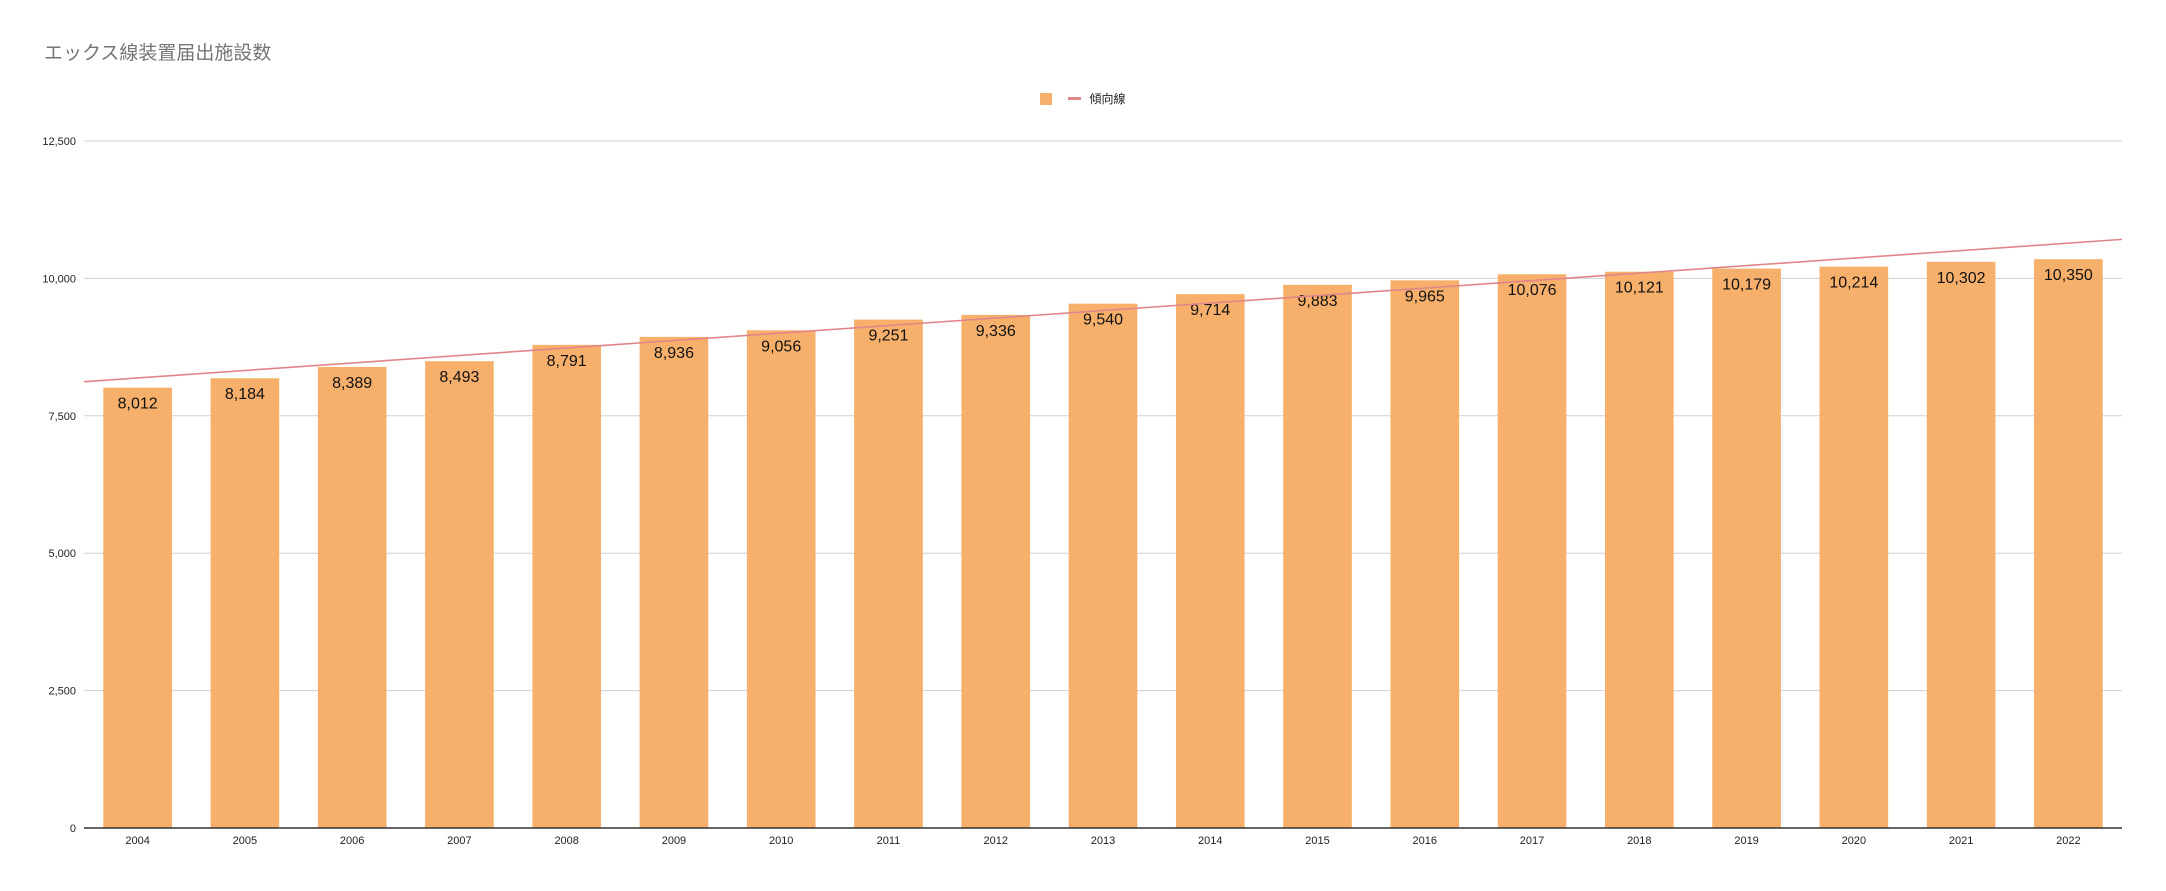 The height and width of the screenshot is (891, 2166). Describe the element at coordinates (62, 417) in the screenshot. I see `y-tick-label: 7,500` at that location.